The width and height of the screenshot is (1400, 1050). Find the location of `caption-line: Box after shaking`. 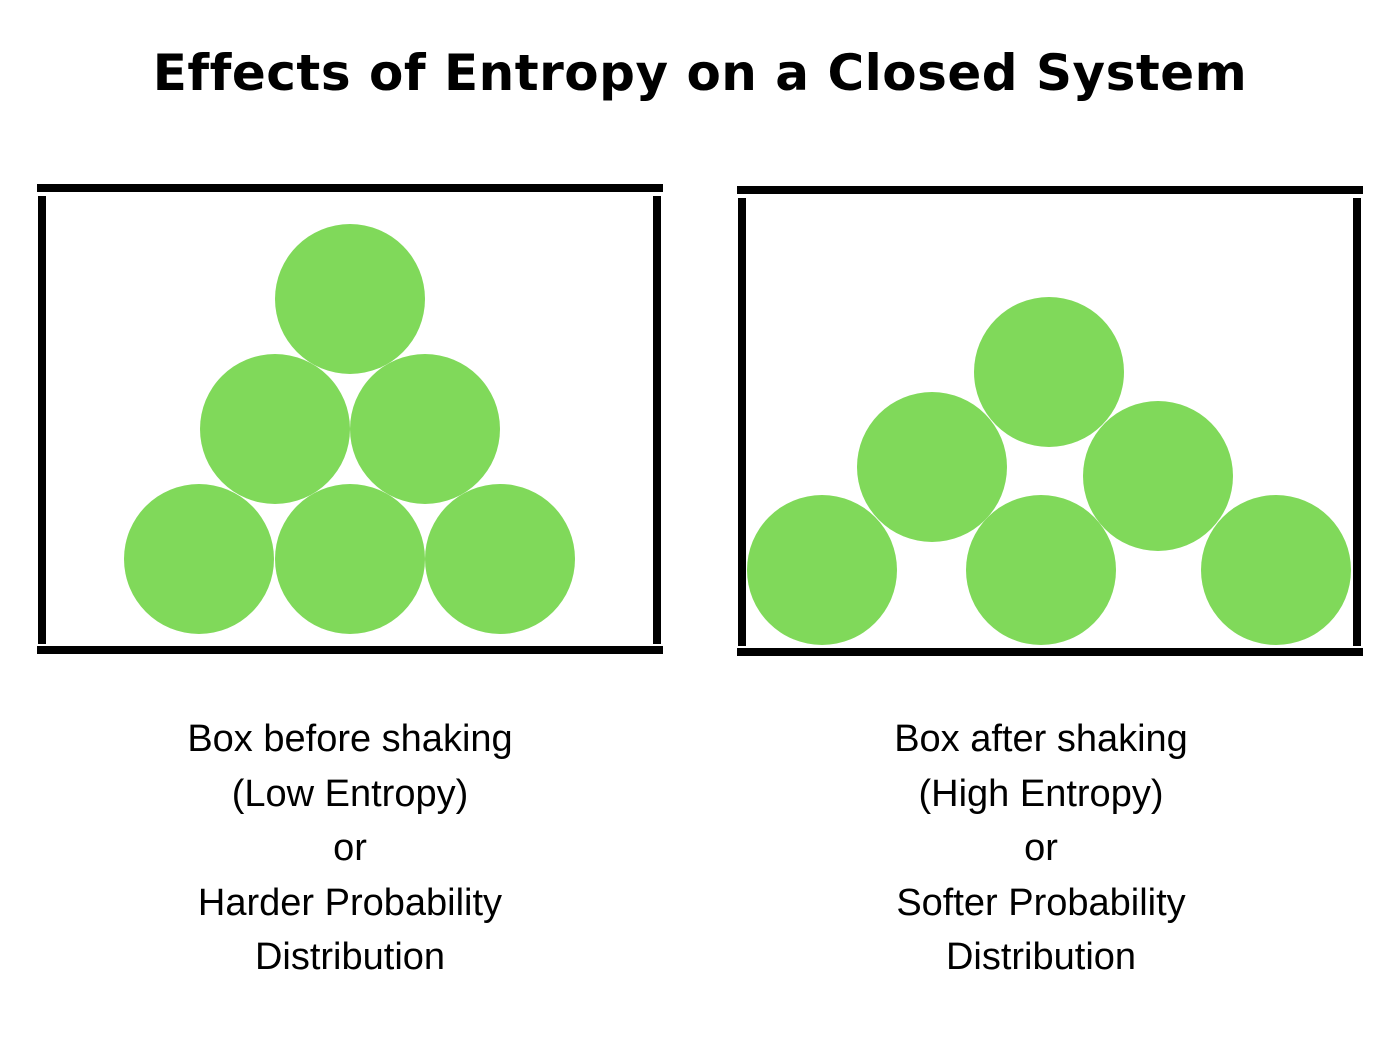

caption-line: Box after shaking is located at coordinates (1041, 739).